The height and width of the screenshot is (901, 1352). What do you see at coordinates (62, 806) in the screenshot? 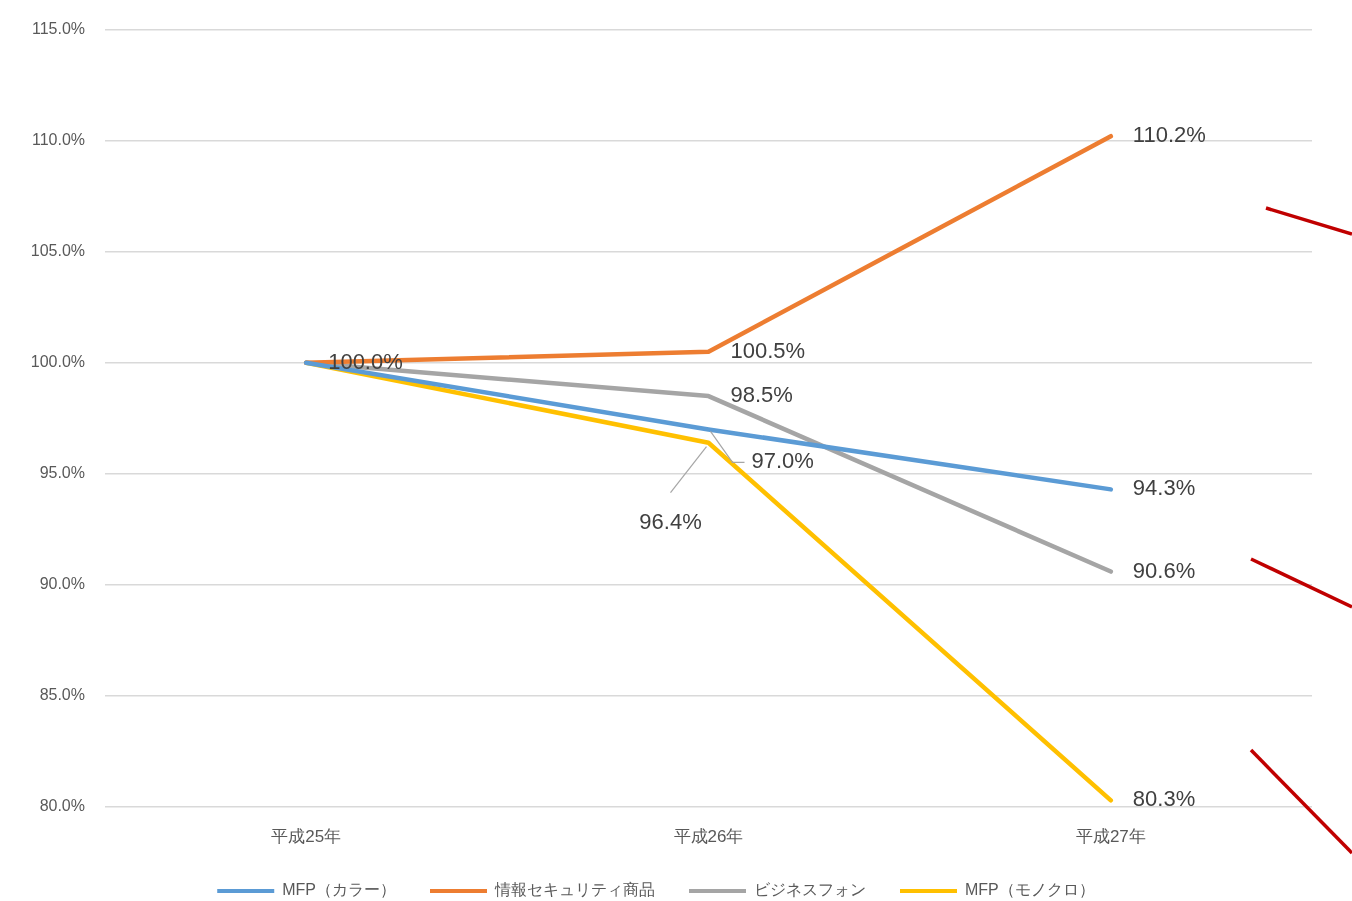
I see `y-tick-label: 80.0%` at bounding box center [62, 806].